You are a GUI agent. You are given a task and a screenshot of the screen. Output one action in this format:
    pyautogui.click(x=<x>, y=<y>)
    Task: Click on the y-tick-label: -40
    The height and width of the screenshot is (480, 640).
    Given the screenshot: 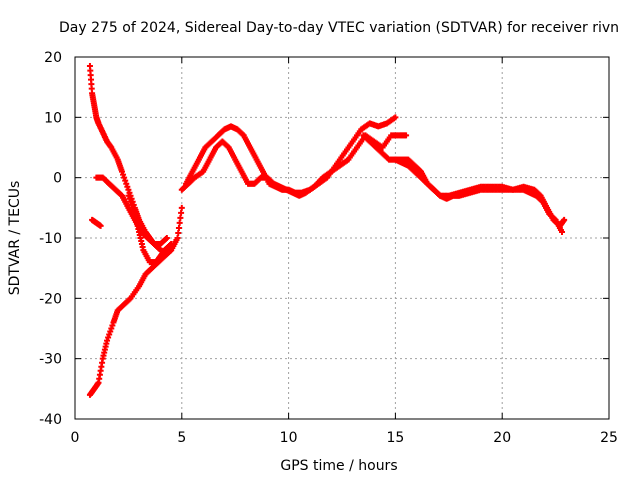 What is the action you would take?
    pyautogui.click(x=50, y=420)
    